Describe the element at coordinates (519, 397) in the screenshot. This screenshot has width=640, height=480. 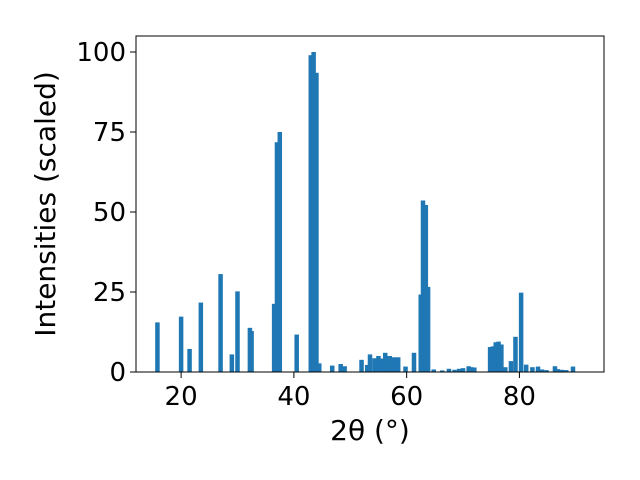
I see `x-tick-label: 80` at that location.